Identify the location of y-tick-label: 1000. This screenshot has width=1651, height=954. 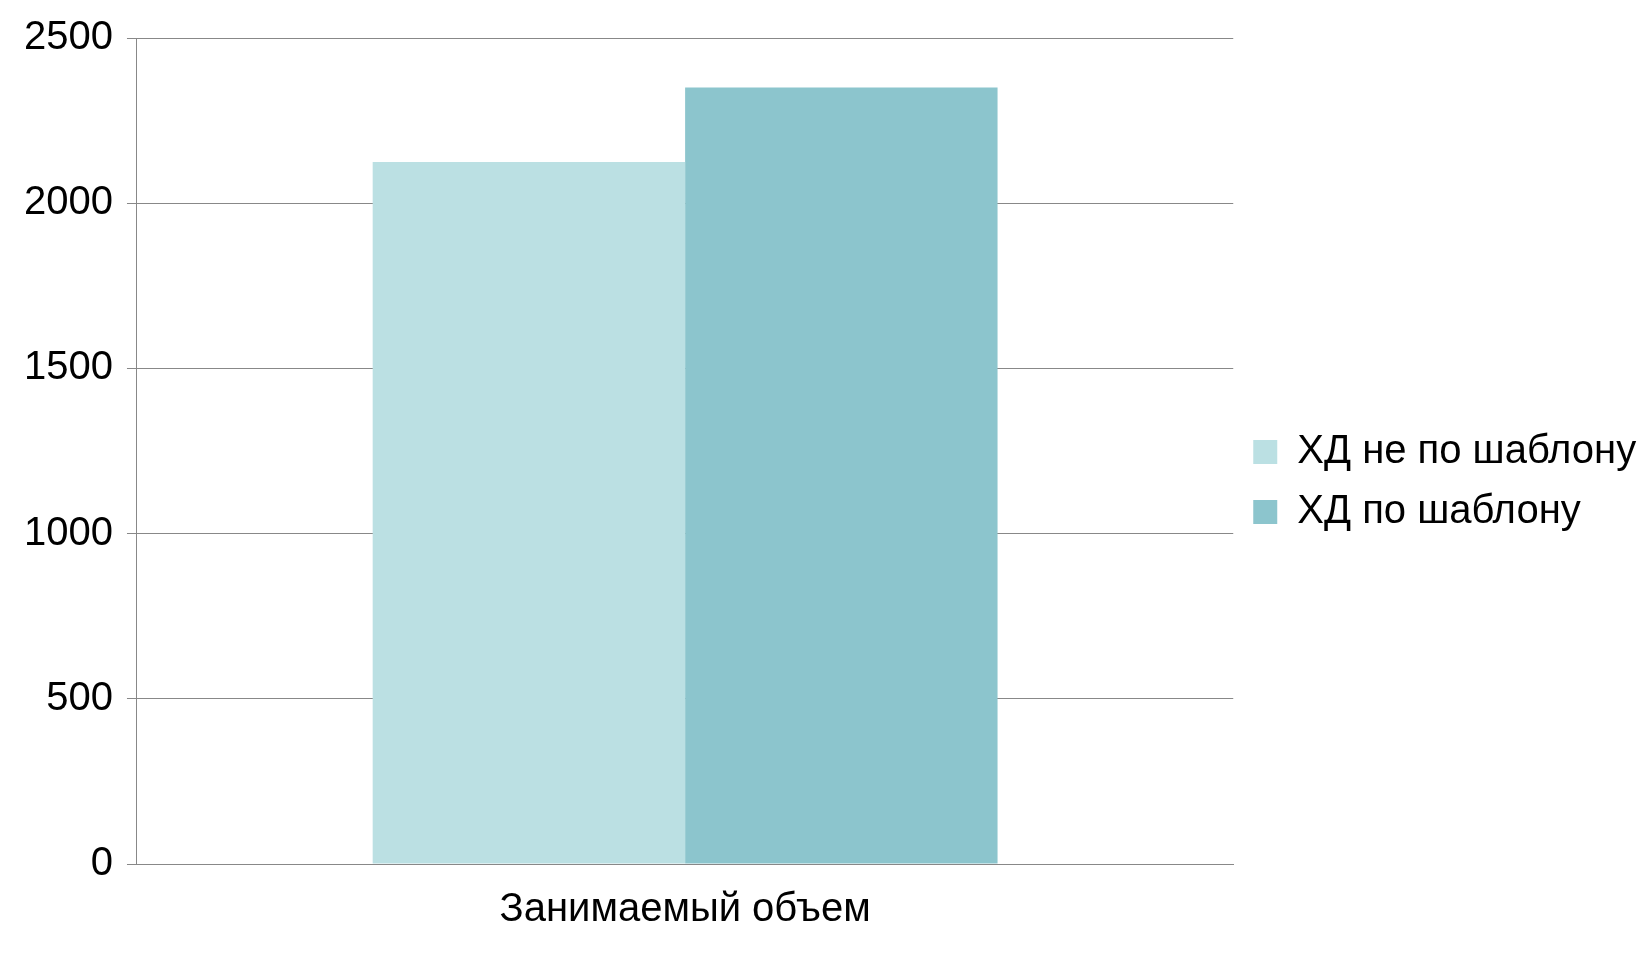
(68, 530).